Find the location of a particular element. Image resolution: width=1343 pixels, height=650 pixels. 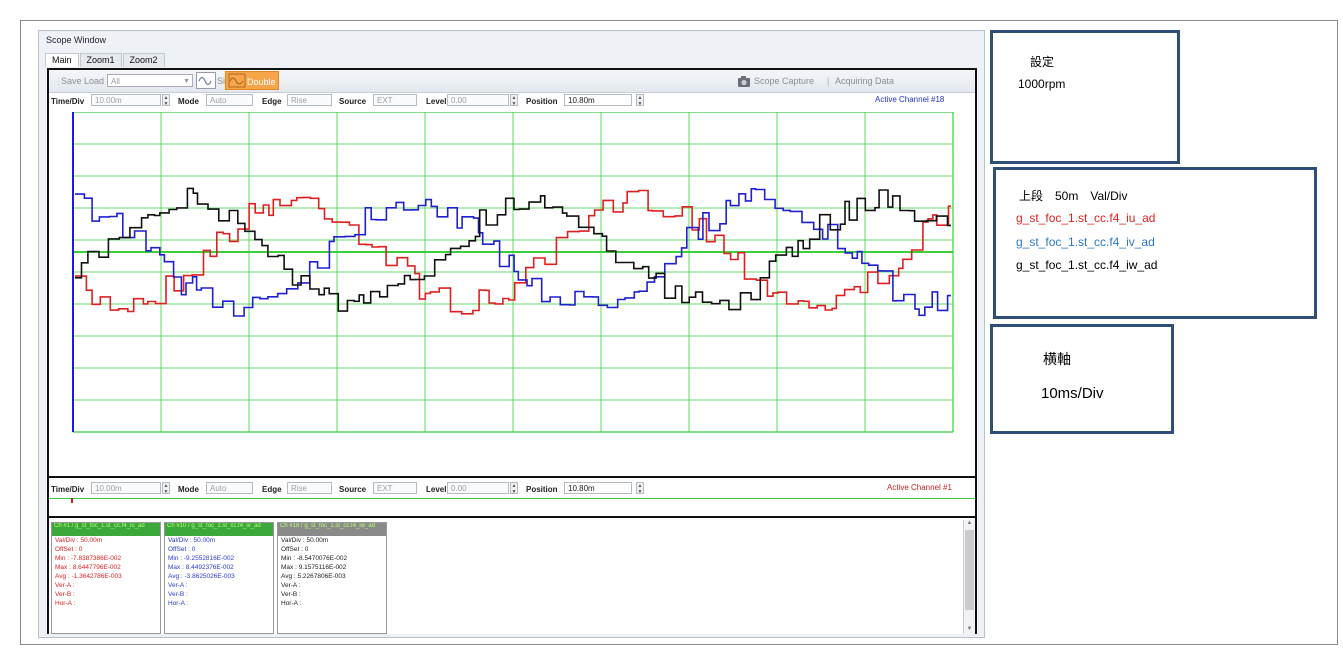

upper-scale-title: 上段 50m Val/Div is located at coordinates (1073, 196).